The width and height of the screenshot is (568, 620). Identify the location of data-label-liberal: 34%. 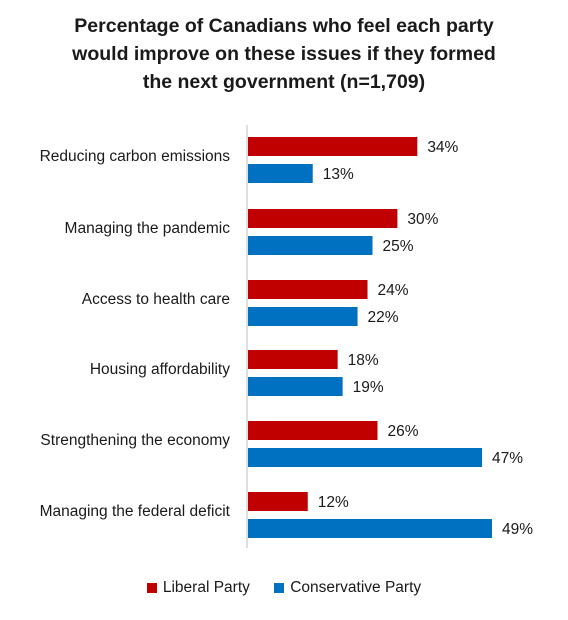
(442, 147).